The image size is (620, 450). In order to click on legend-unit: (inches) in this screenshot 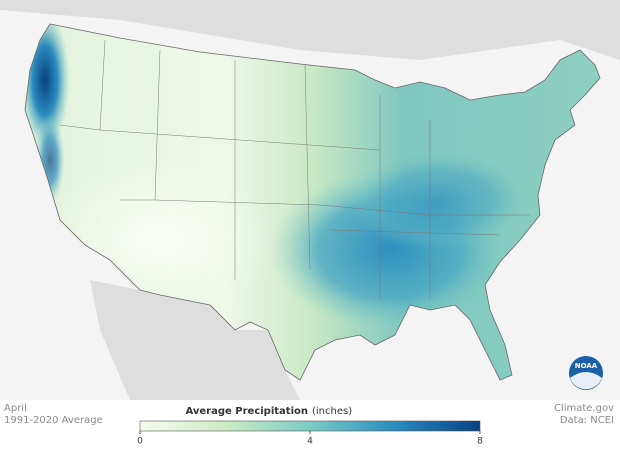, I will do `click(332, 411)`.